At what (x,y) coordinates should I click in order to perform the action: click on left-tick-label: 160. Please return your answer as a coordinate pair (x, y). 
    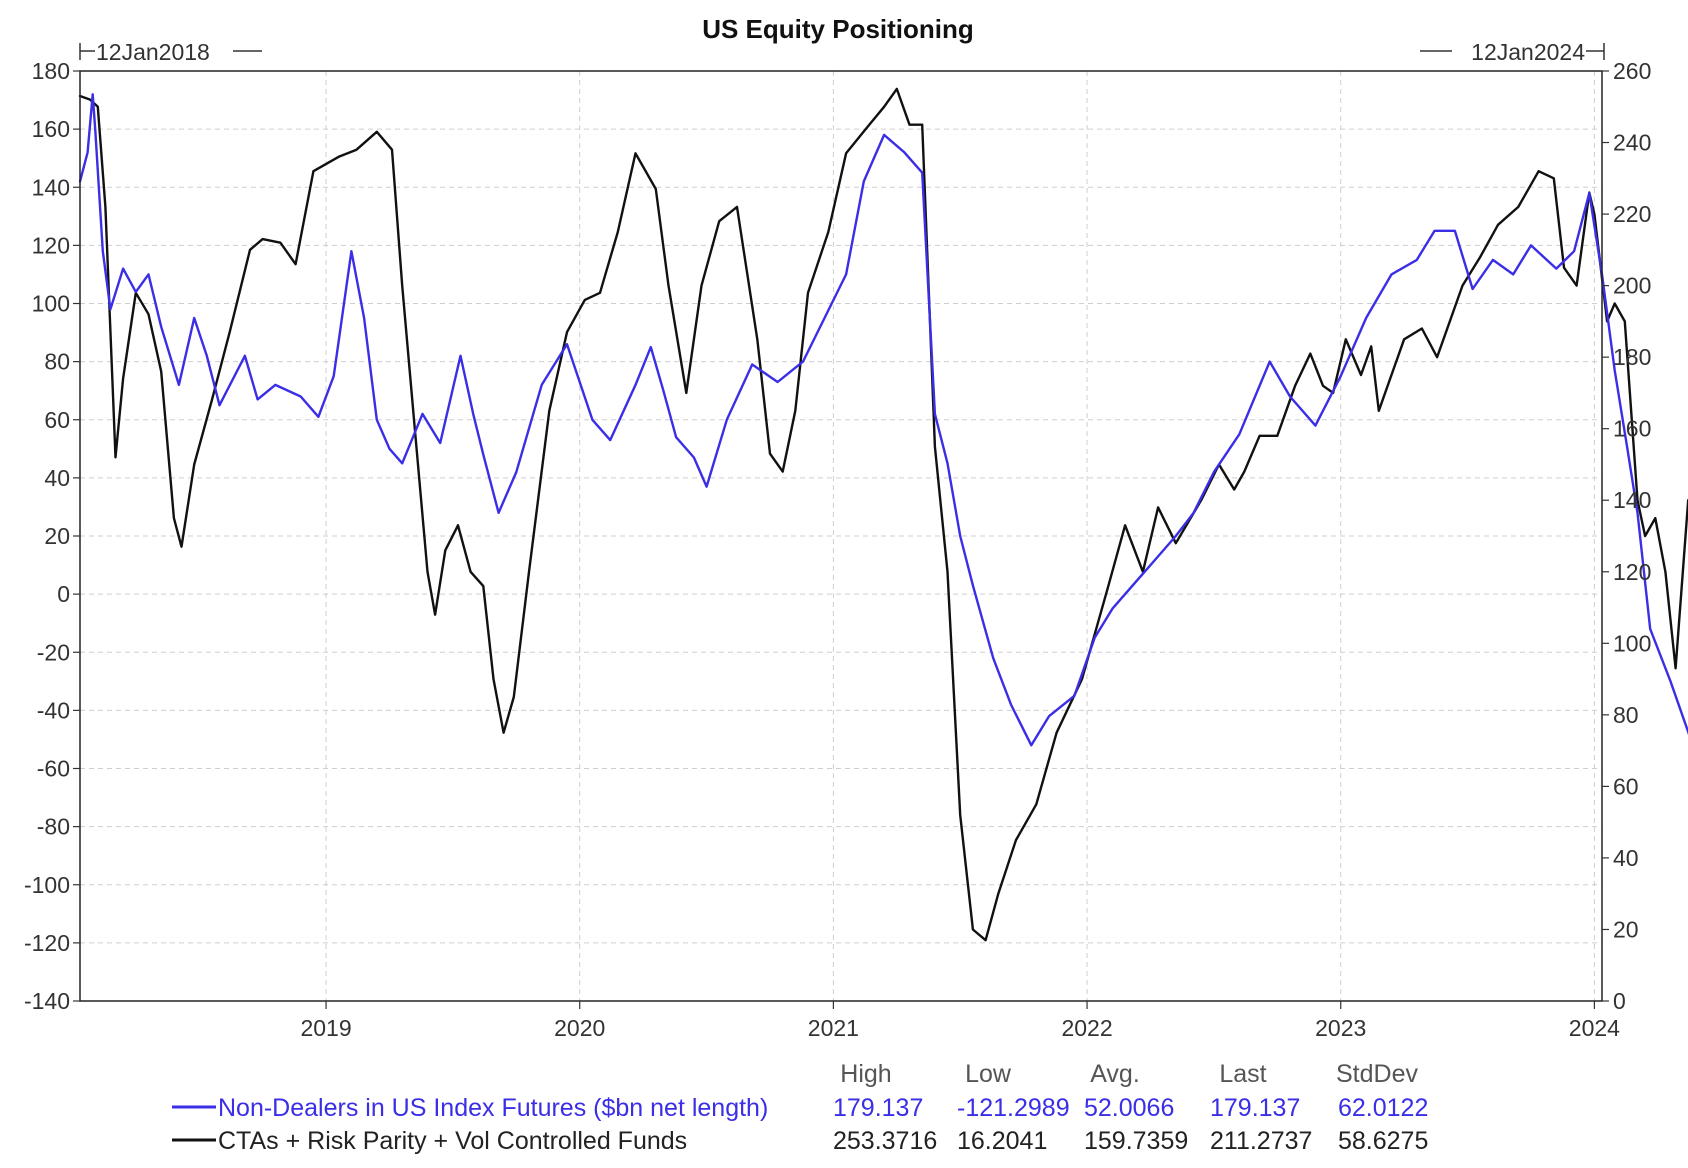
    Looking at the image, I should click on (51, 129).